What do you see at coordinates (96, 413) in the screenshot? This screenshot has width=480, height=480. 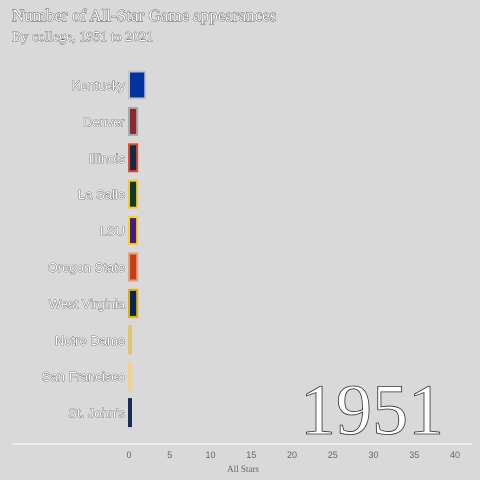 I see `category-label-9: St. John's` at bounding box center [96, 413].